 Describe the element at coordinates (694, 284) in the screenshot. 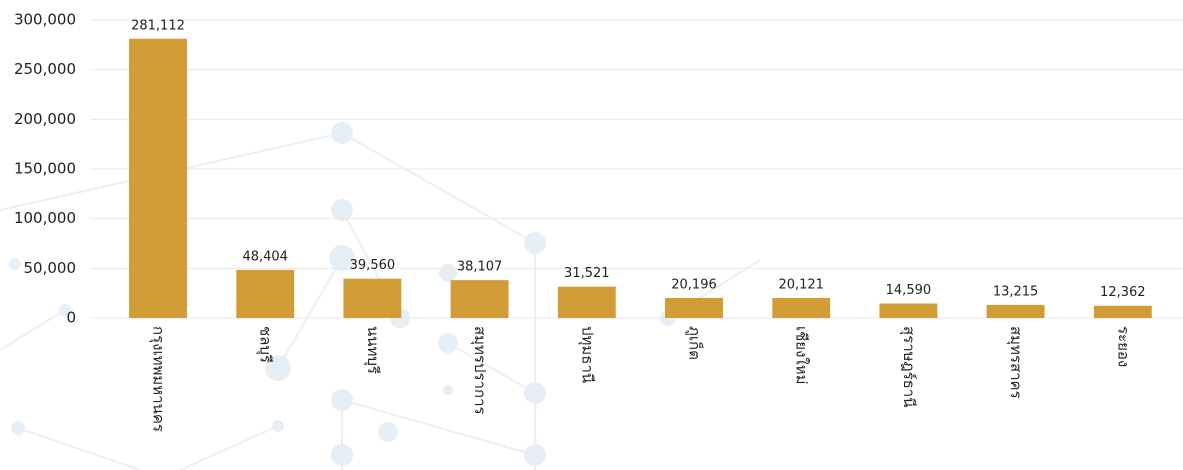

I see `value-label: 20,196` at that location.